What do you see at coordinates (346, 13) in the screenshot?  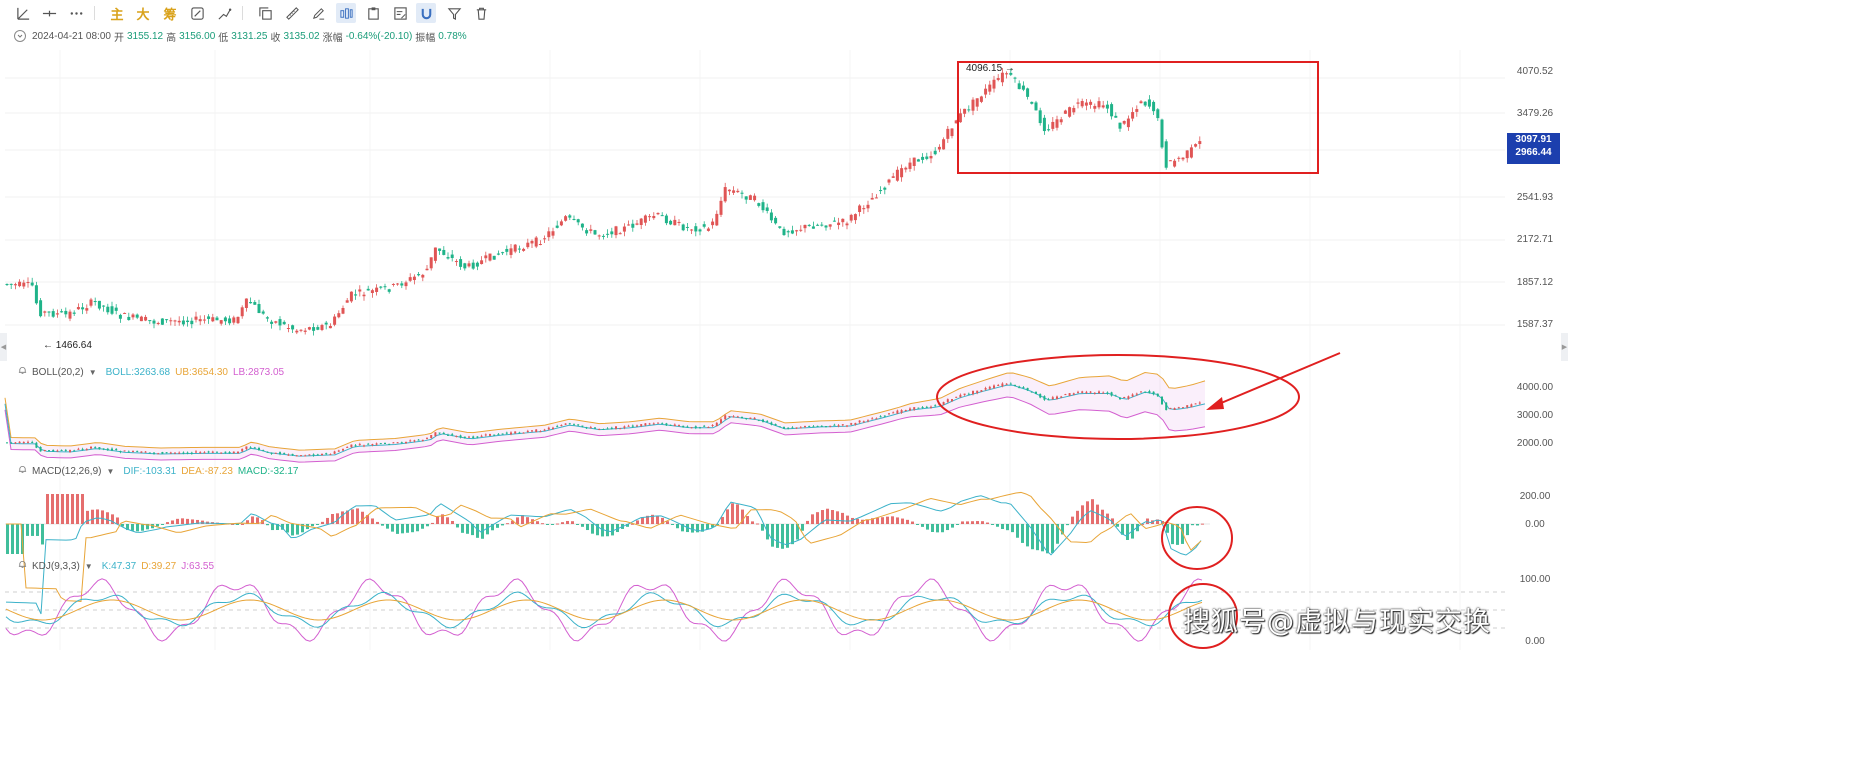 I see `candle-type-icon` at bounding box center [346, 13].